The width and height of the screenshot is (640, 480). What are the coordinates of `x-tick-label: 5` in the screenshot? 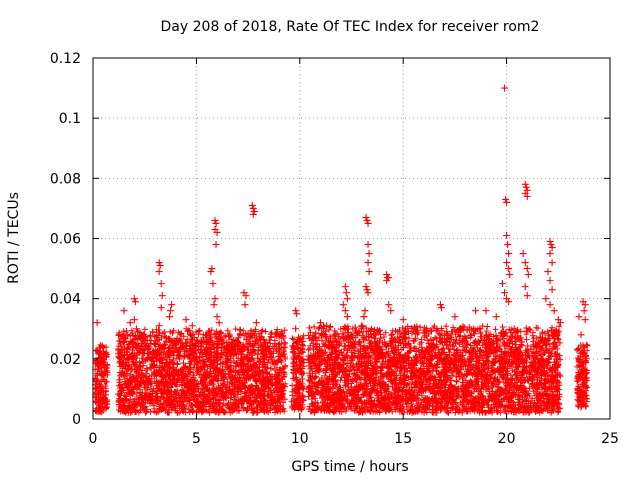 It's located at (196, 439).